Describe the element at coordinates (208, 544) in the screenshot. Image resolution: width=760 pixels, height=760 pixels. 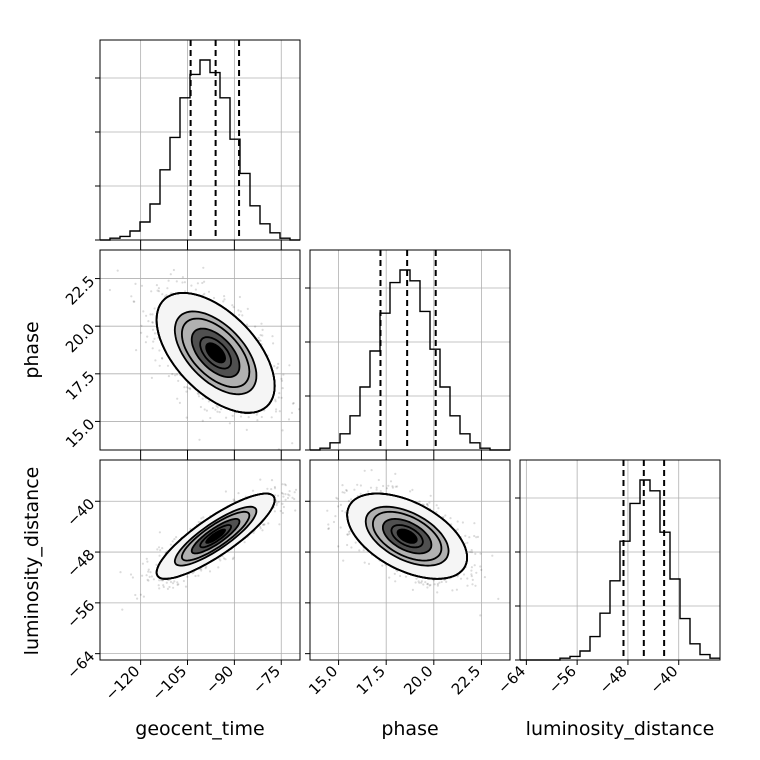
I see `panel-2d-geocent_time-vs-luminosity_distance` at that location.